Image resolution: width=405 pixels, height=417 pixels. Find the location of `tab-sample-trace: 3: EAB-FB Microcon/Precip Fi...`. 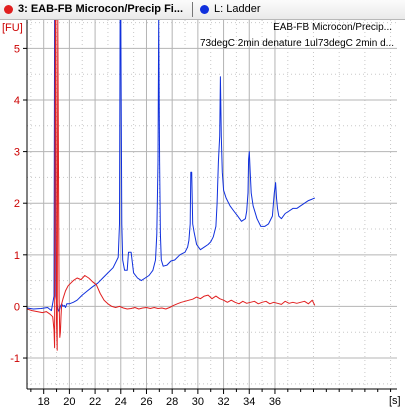

tab-sample-trace: 3: EAB-FB Microcon/Precip Fi... is located at coordinates (95, 9).